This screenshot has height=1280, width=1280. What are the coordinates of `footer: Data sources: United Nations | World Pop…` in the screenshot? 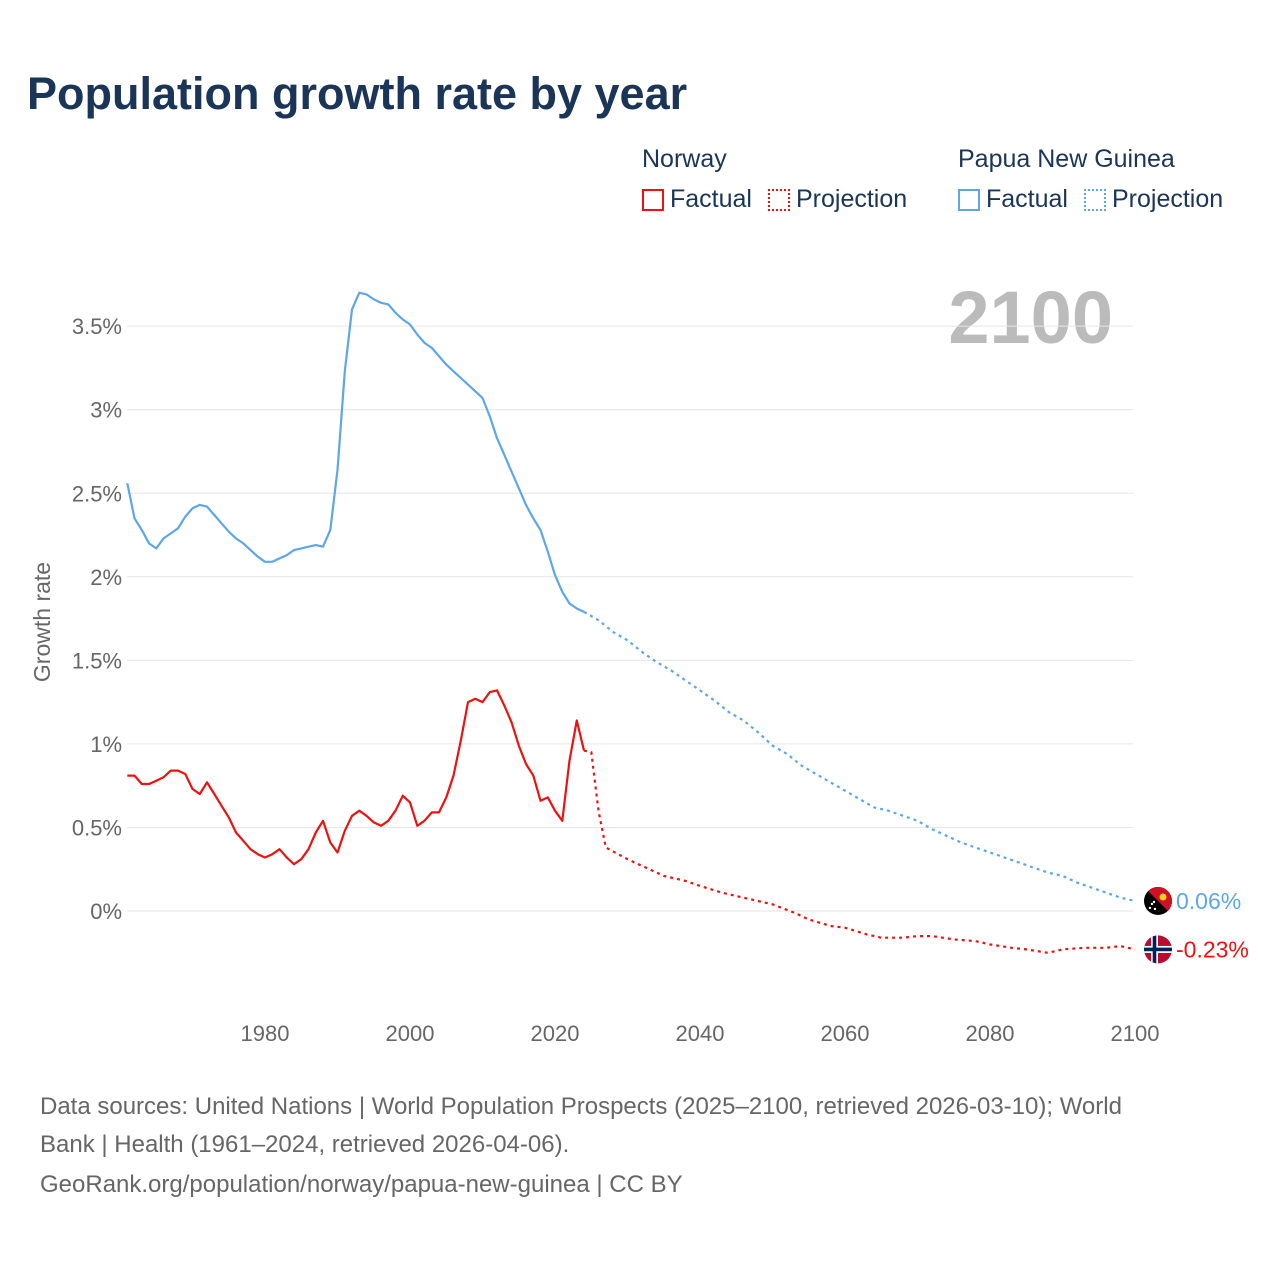 It's located at (640, 1146).